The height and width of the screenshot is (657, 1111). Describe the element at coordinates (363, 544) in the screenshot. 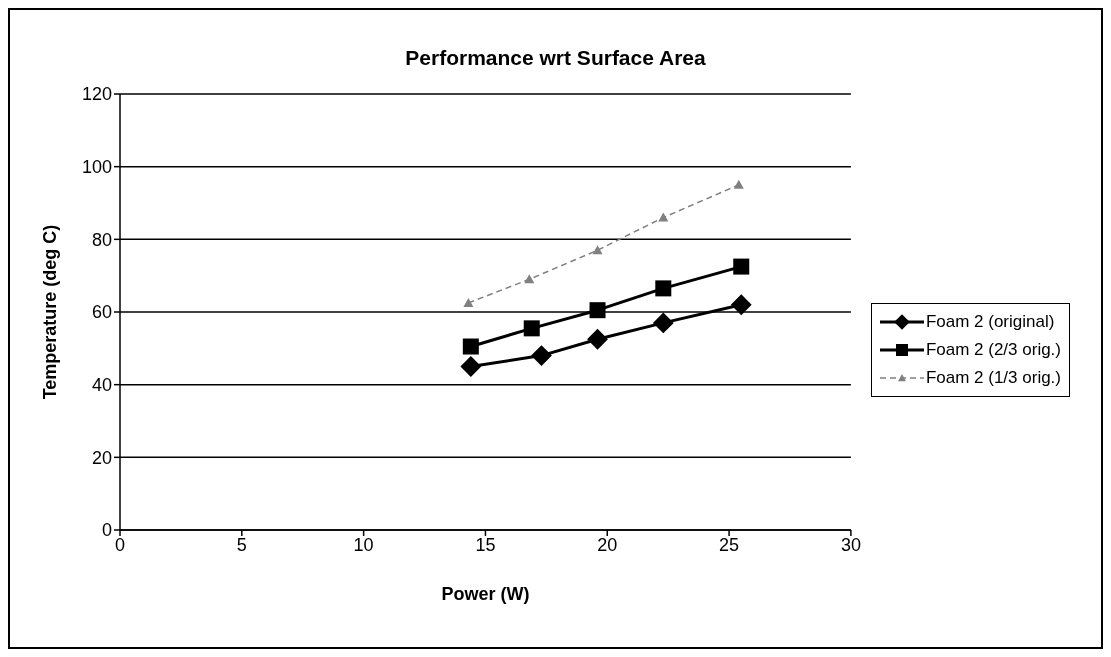

I see `x-tick-label: 10` at that location.